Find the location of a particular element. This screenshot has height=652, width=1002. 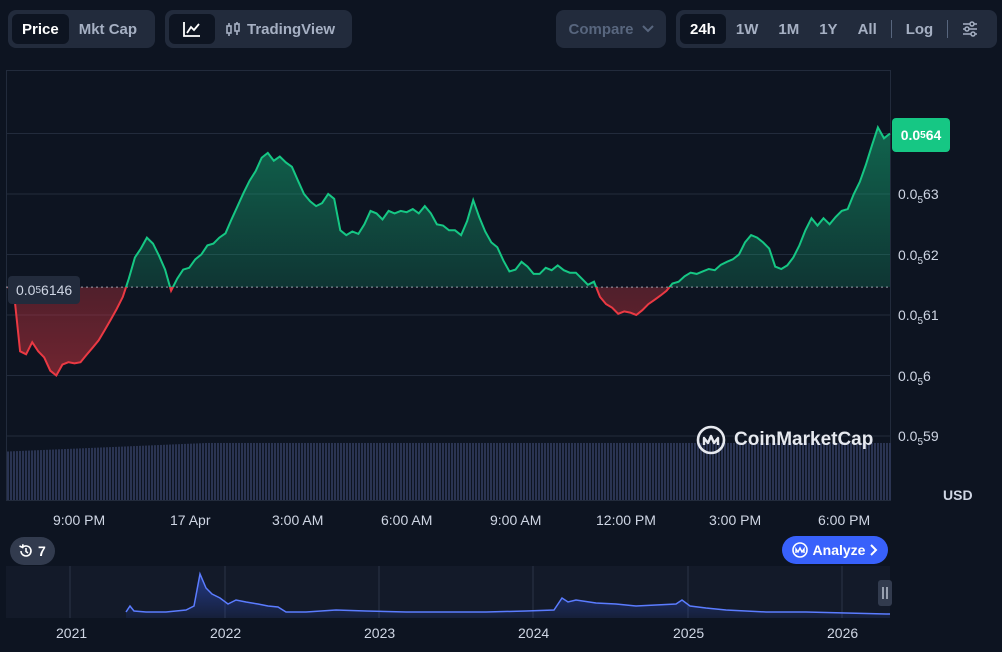

history-badge: 7 is located at coordinates (32, 551).